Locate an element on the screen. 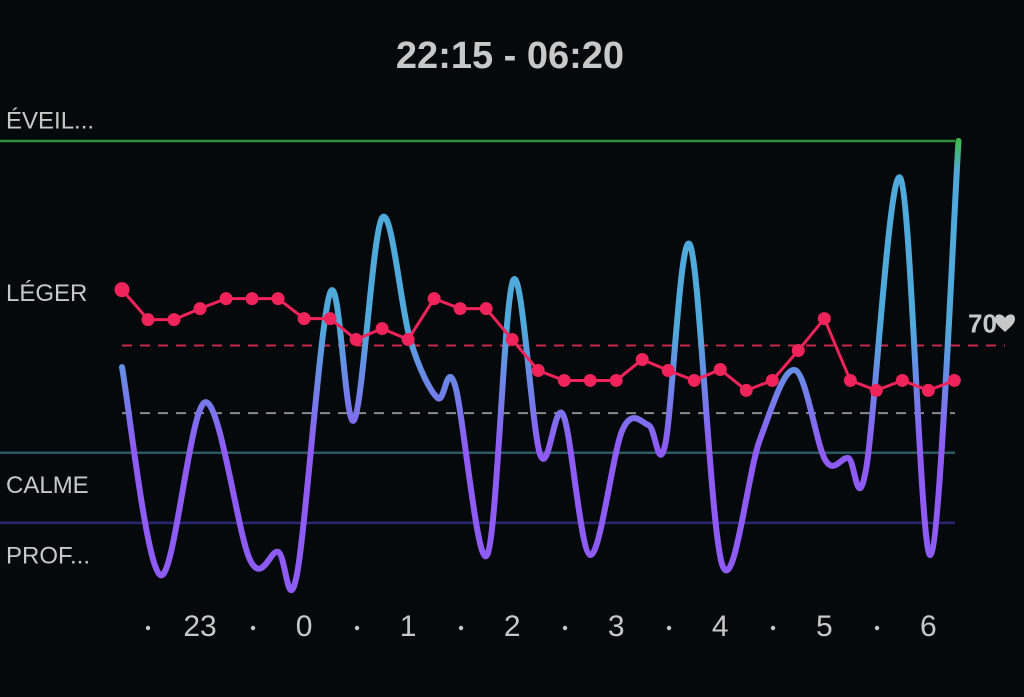 The image size is (1024, 697). chart-title: 22:15 - 06:20 is located at coordinates (510, 56).